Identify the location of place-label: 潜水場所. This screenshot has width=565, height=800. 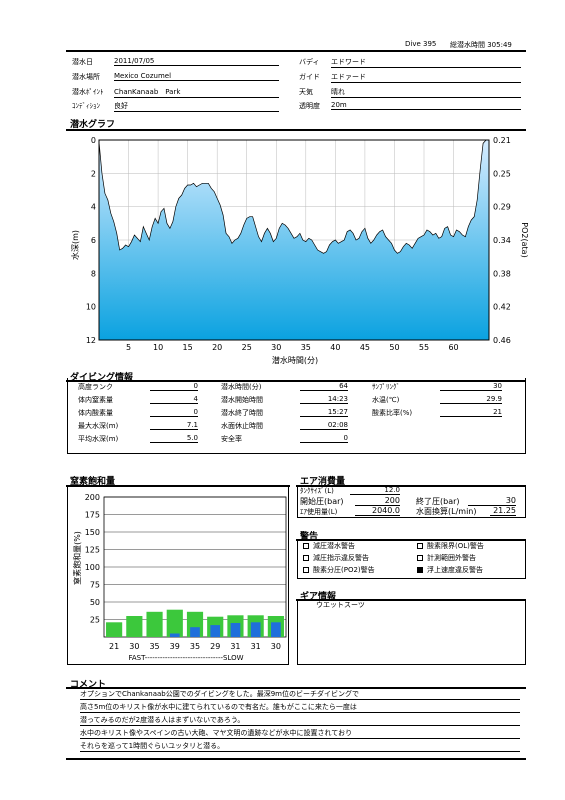
(86, 77).